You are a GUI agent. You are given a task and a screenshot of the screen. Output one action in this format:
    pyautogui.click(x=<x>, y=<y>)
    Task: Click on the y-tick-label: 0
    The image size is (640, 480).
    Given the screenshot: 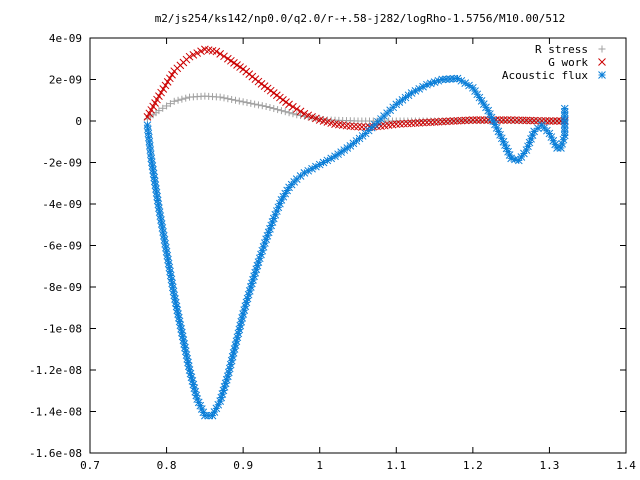 What is the action you would take?
    pyautogui.click(x=78, y=121)
    